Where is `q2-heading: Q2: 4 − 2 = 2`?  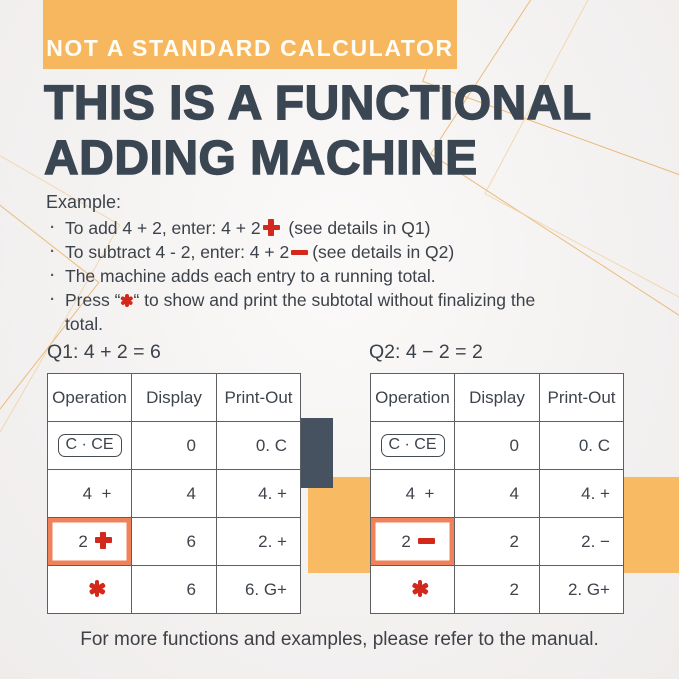
q2-heading: Q2: 4 − 2 = 2 is located at coordinates (426, 352).